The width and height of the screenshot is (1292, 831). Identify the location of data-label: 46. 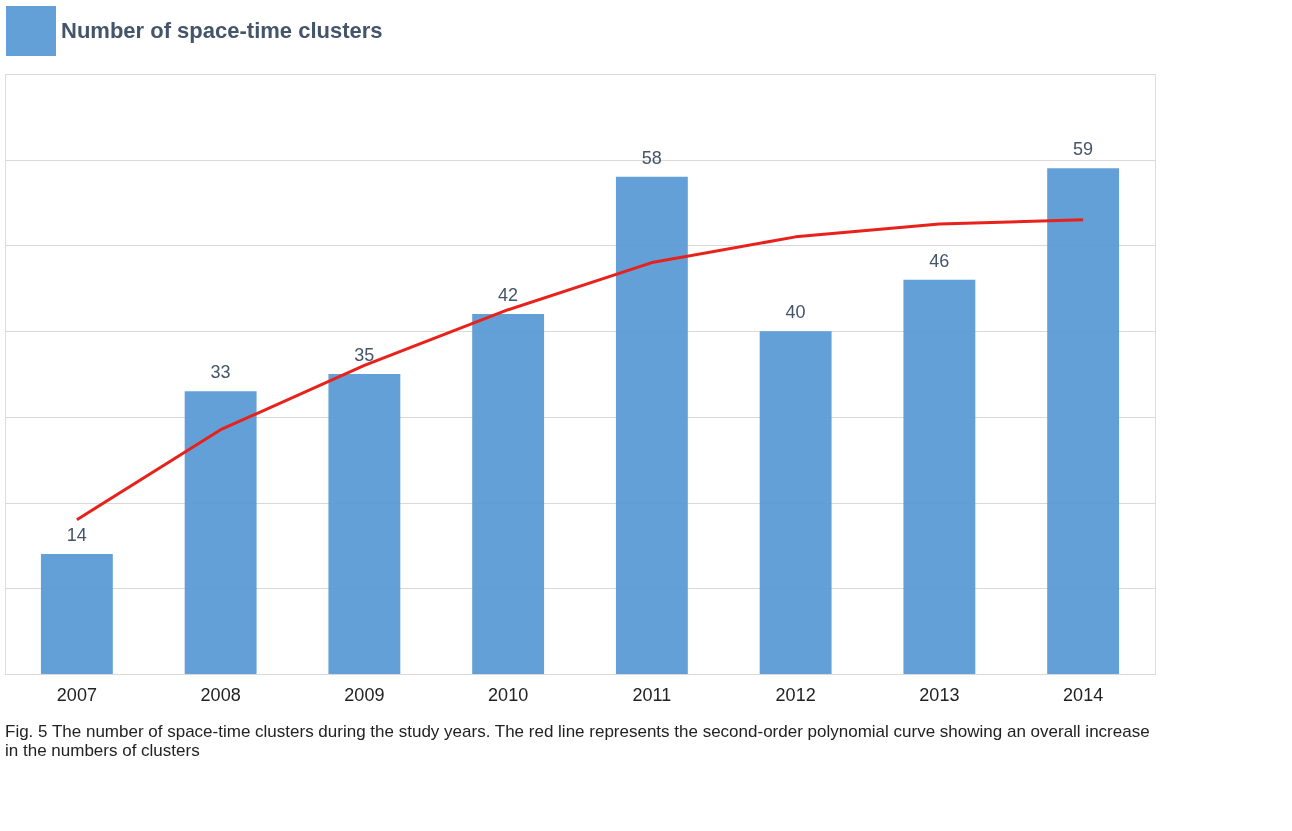
(939, 260).